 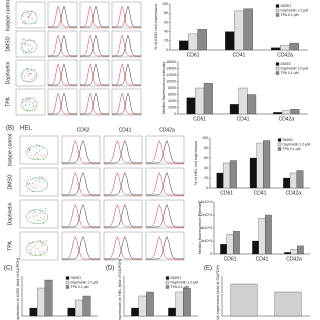 I want to click on row-label: Isotype control, so click(x=8, y=15).